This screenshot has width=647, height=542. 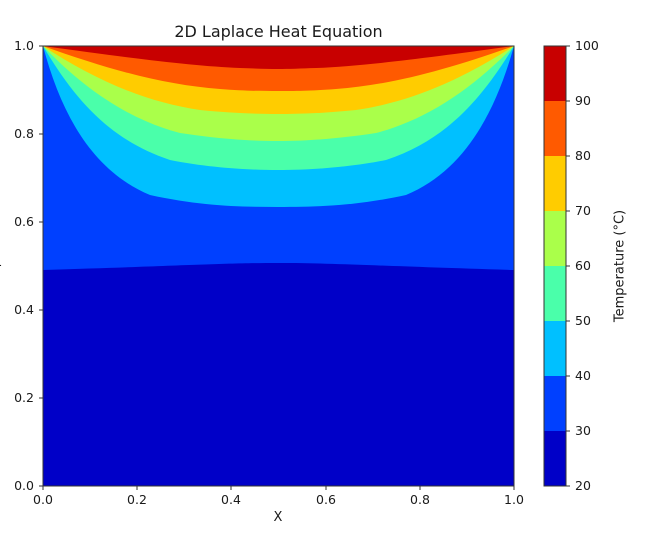 I want to click on colorbar, so click(x=556, y=266).